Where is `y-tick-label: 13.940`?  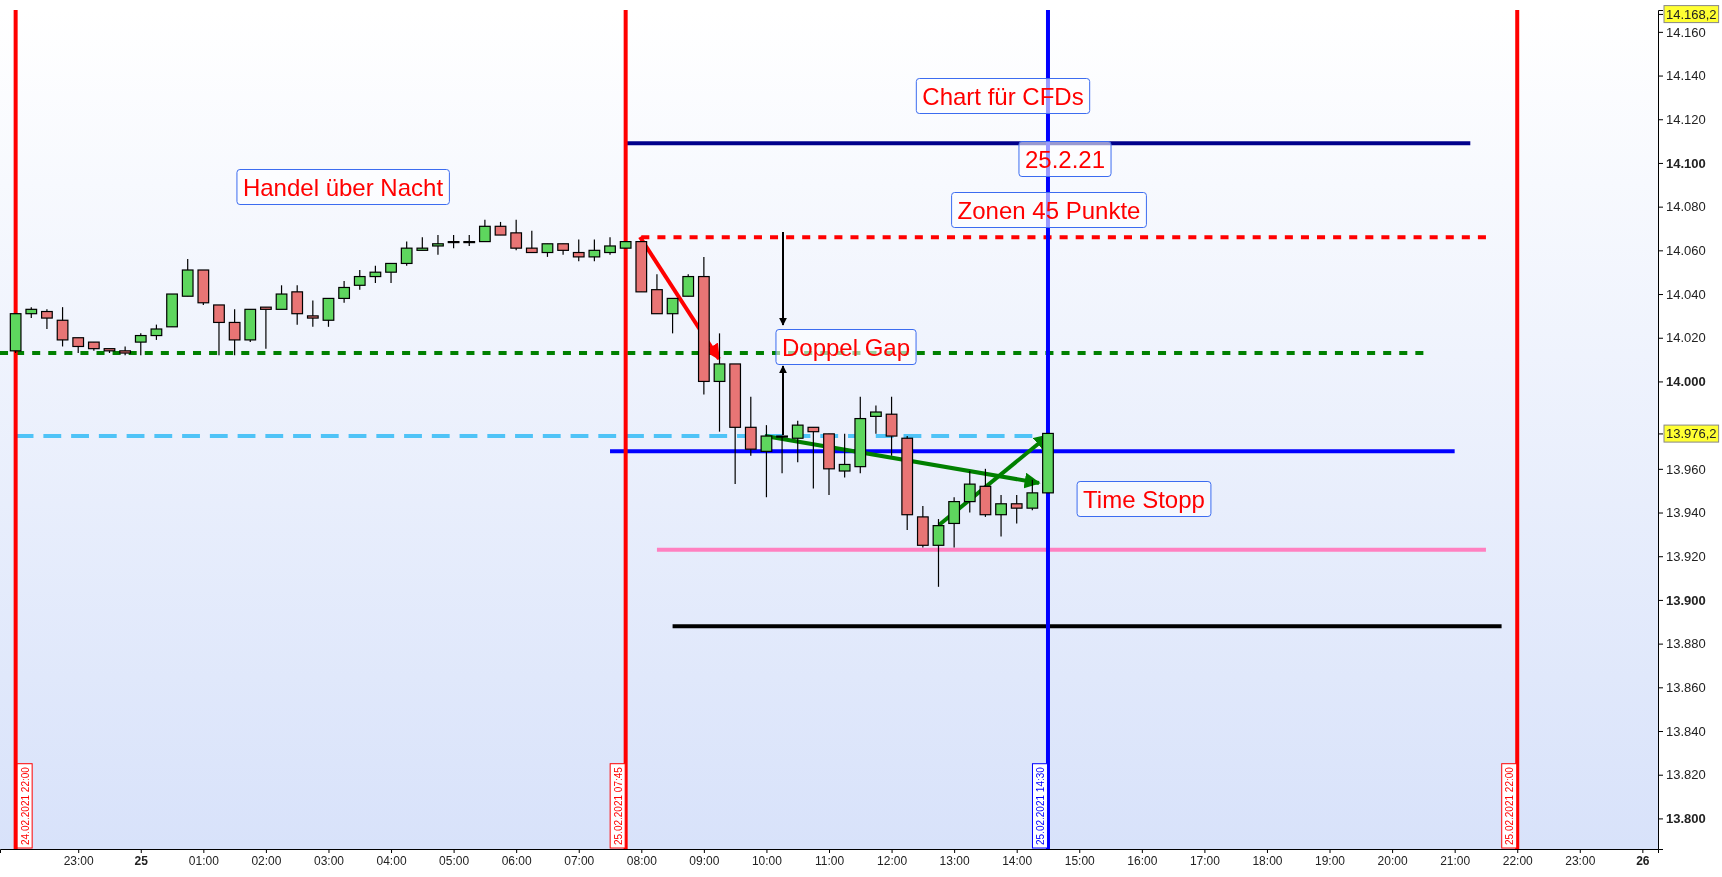
y-tick-label: 13.940 is located at coordinates (1686, 513).